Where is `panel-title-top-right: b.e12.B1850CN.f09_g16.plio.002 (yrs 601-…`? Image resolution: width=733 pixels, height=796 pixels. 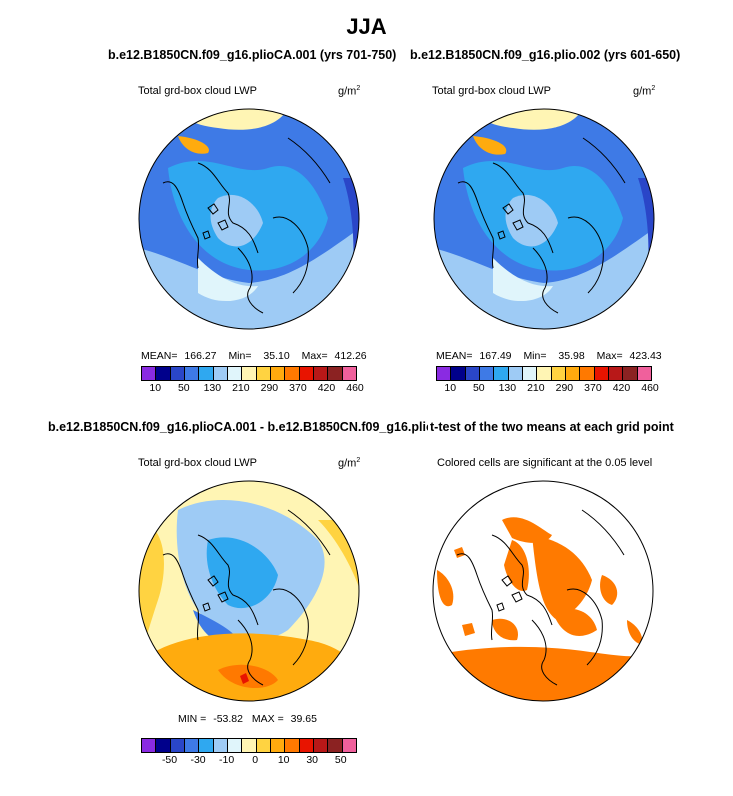
panel-title-top-right: b.e12.B1850CN.f09_g16.plio.002 (yrs 601-… is located at coordinates (545, 55).